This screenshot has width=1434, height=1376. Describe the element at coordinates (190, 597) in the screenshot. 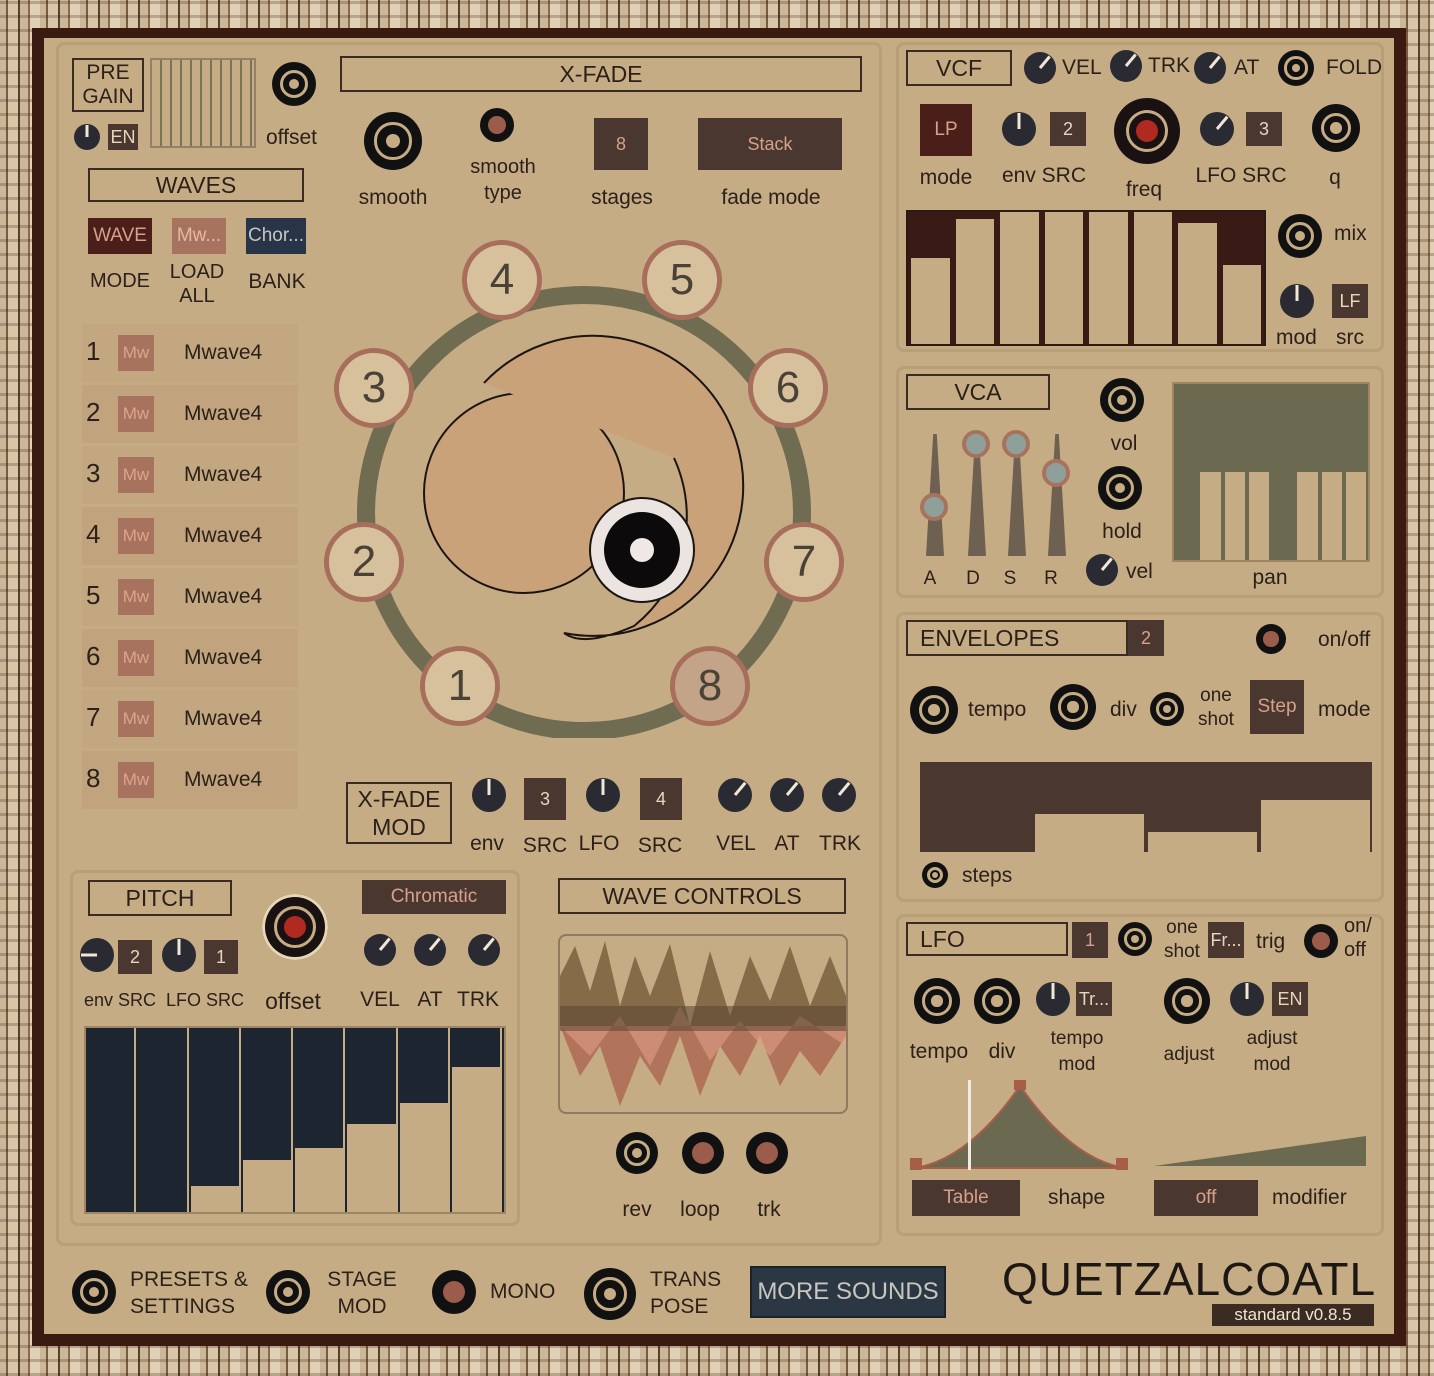

I see `wave-row: 5 Mw Mwave4` at that location.